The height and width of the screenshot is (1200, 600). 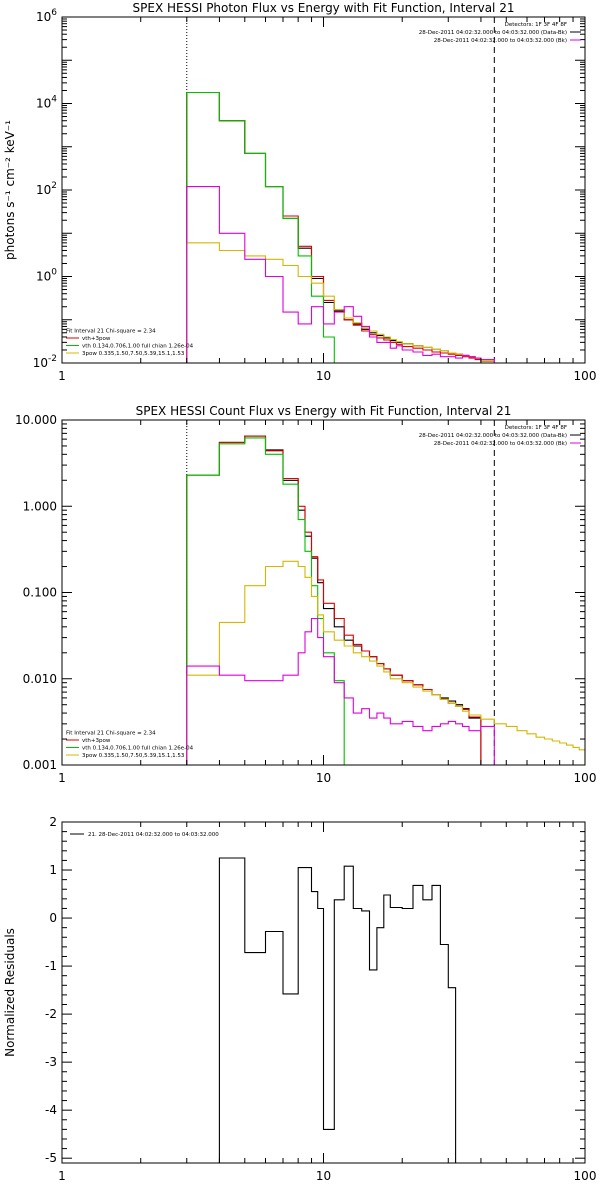 I want to click on y-tick-label: -1, so click(x=51, y=966).